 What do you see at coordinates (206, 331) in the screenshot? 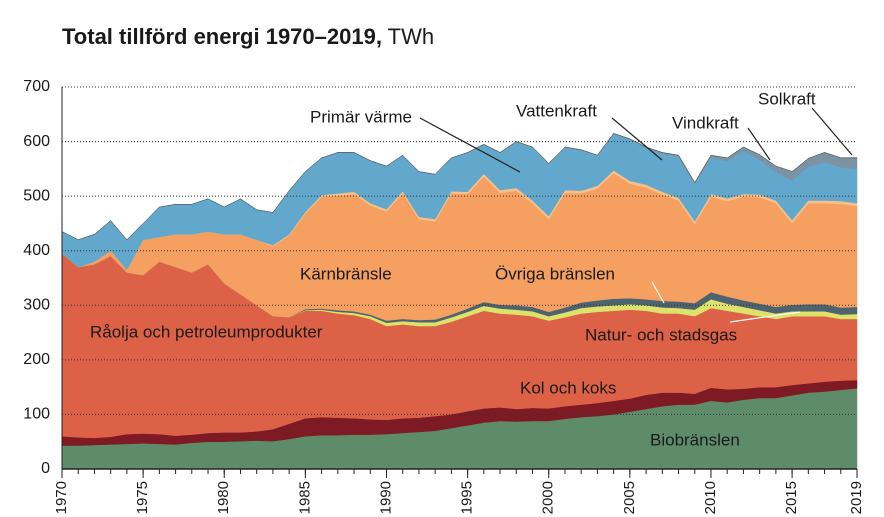
I see `series-label: Råolja och petroleumprodukter` at bounding box center [206, 331].